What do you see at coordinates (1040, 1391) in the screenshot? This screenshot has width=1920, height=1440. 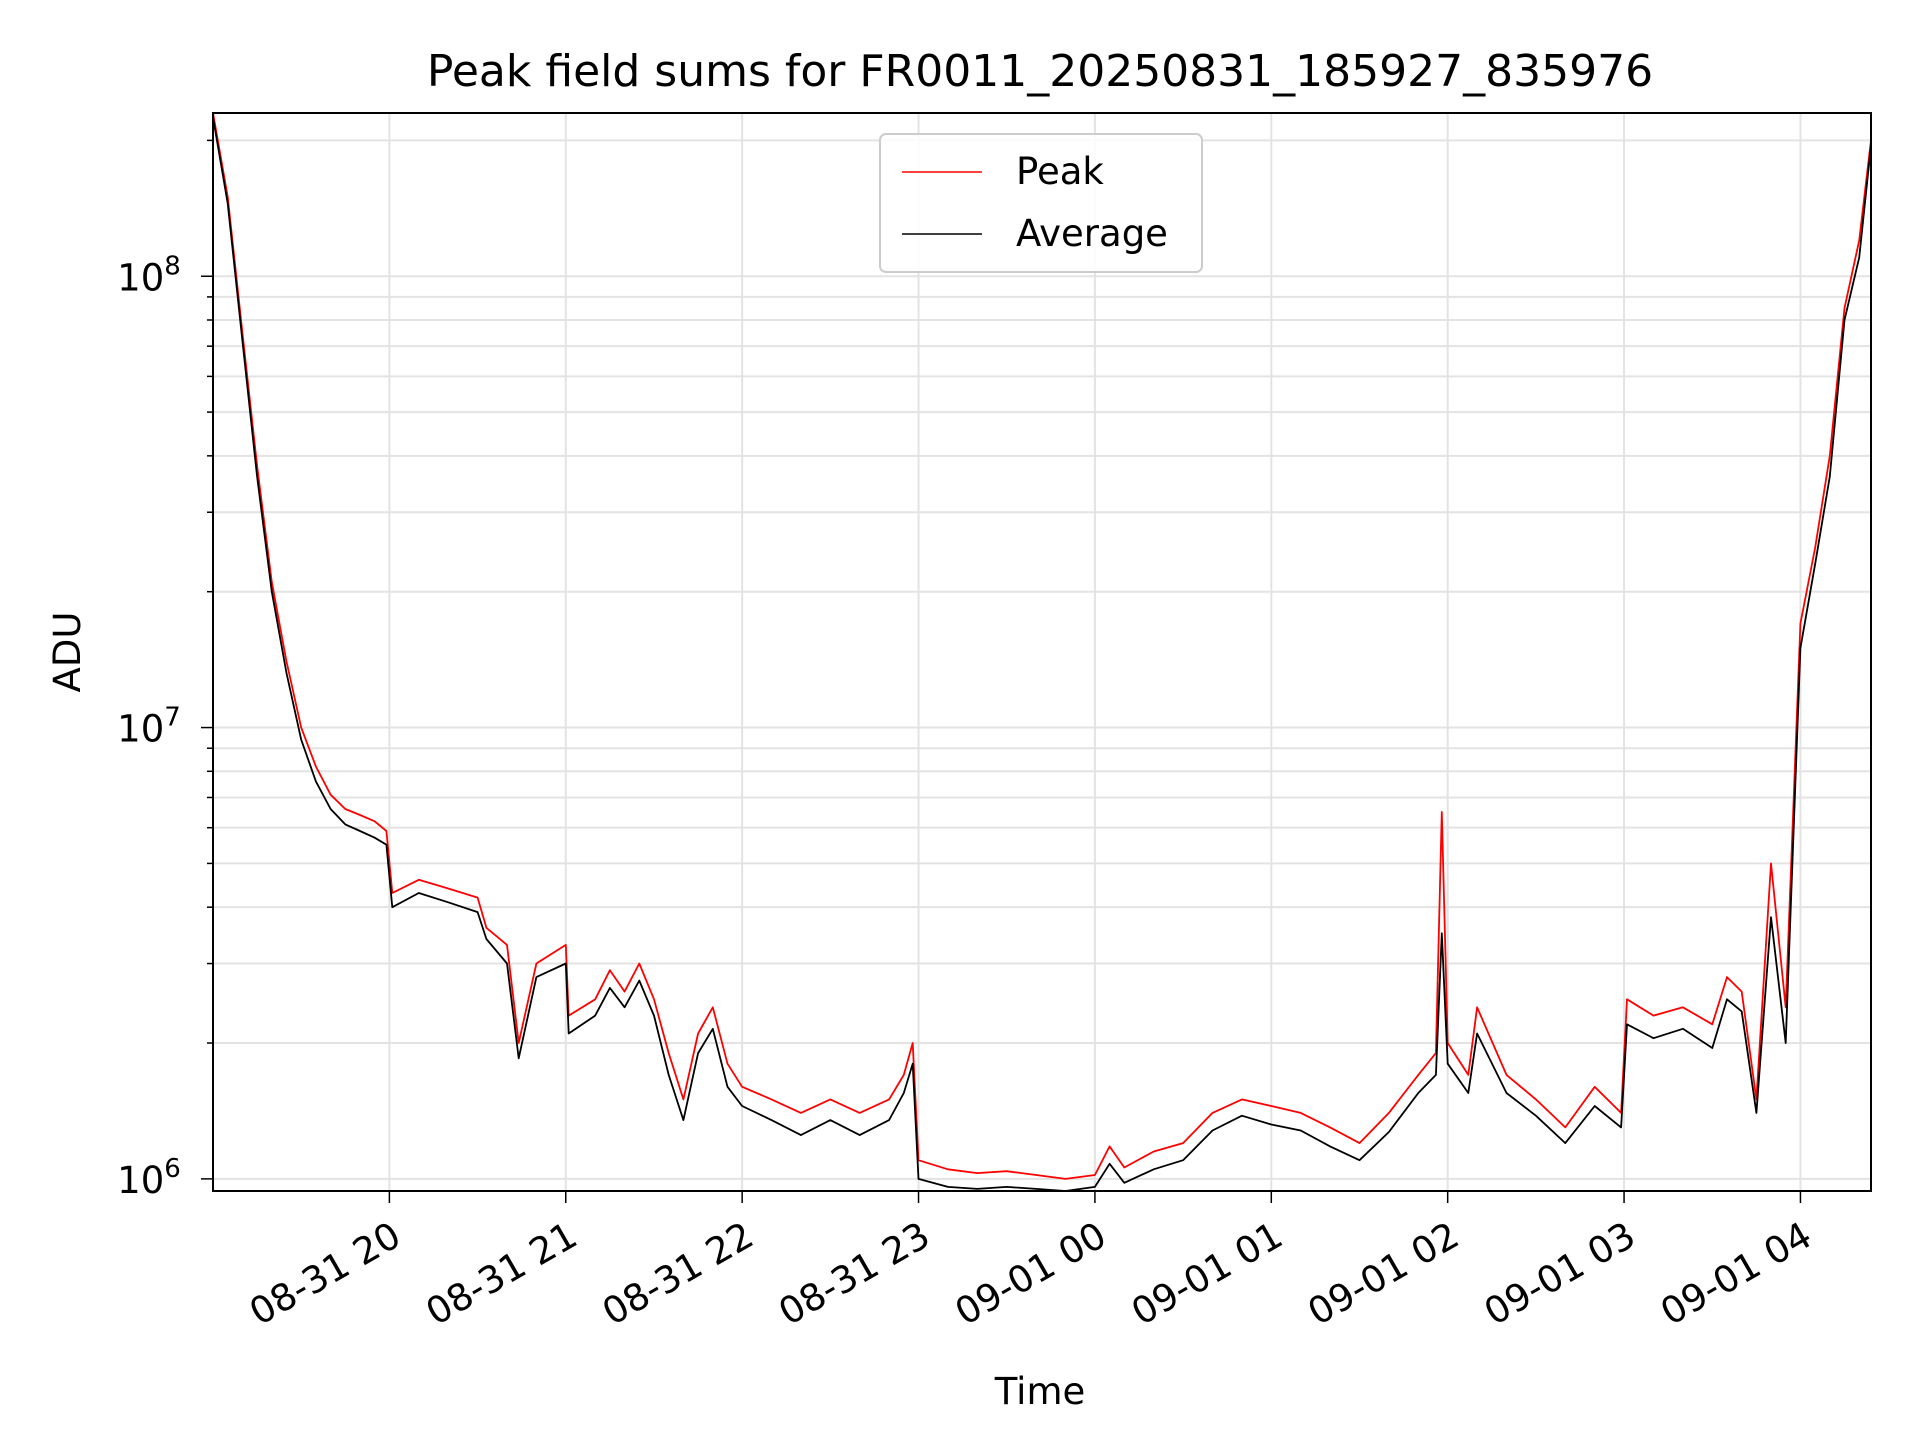 I see `x-axis-label: Time` at bounding box center [1040, 1391].